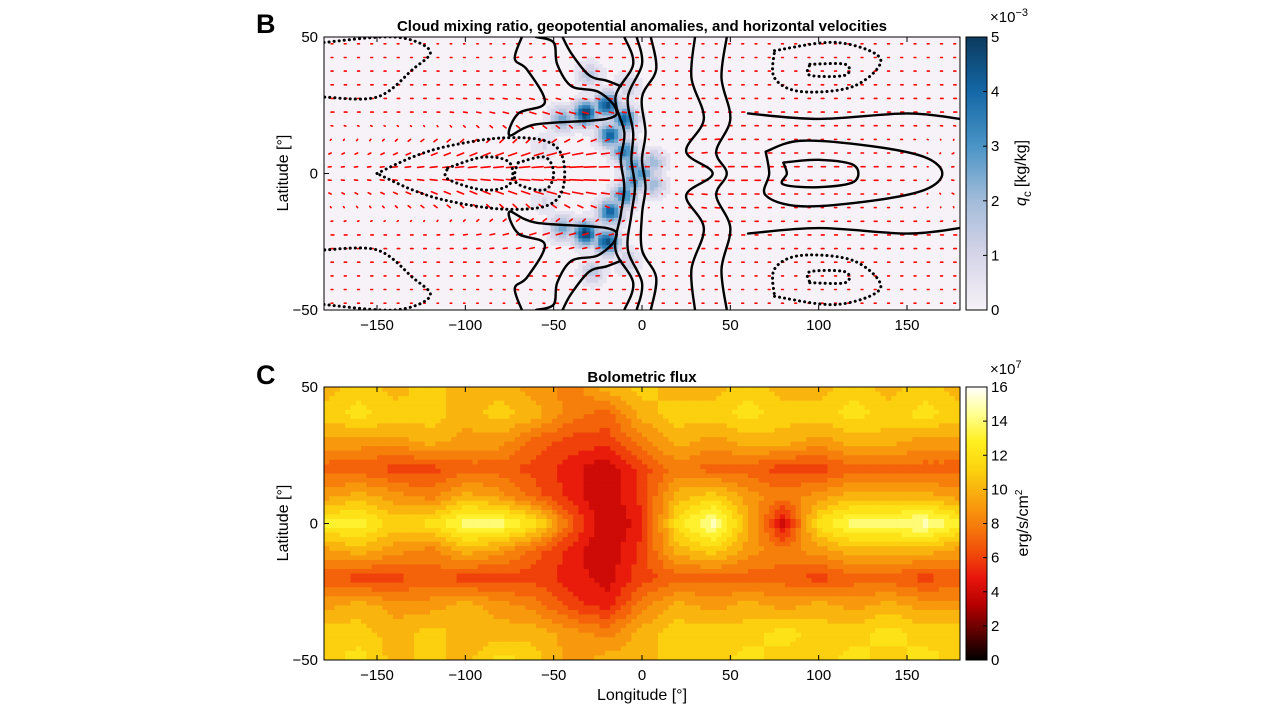 This screenshot has width=1279, height=720. What do you see at coordinates (723, 173) in the screenshot?
I see `positive-contour` at bounding box center [723, 173].